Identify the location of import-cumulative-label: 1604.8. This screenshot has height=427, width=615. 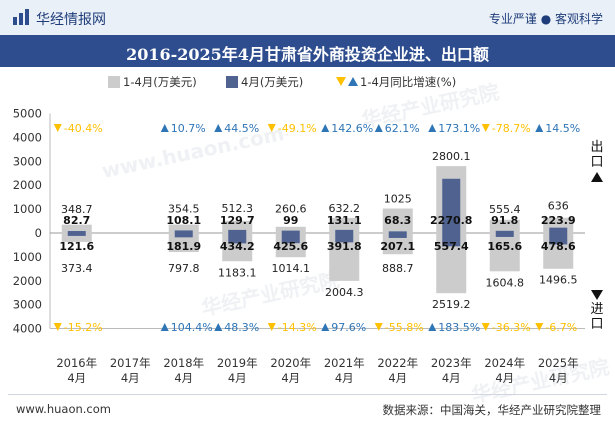
(505, 282).